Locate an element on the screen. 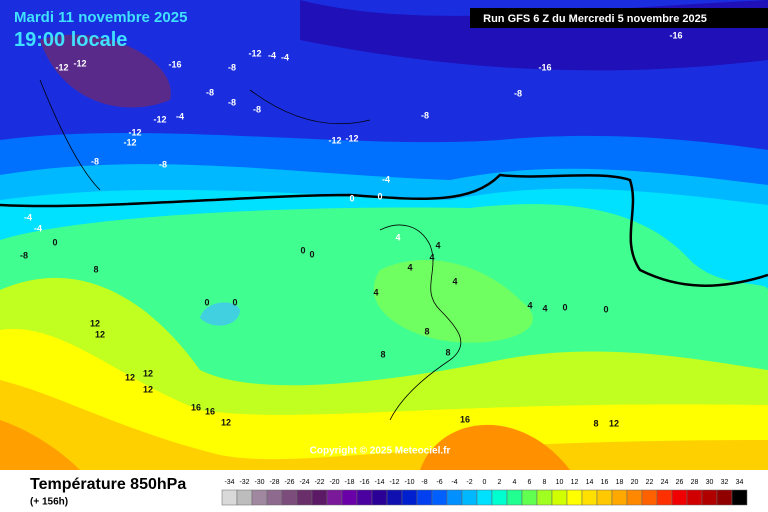 The width and height of the screenshot is (768, 512). scale-label: -12 is located at coordinates (394, 482).